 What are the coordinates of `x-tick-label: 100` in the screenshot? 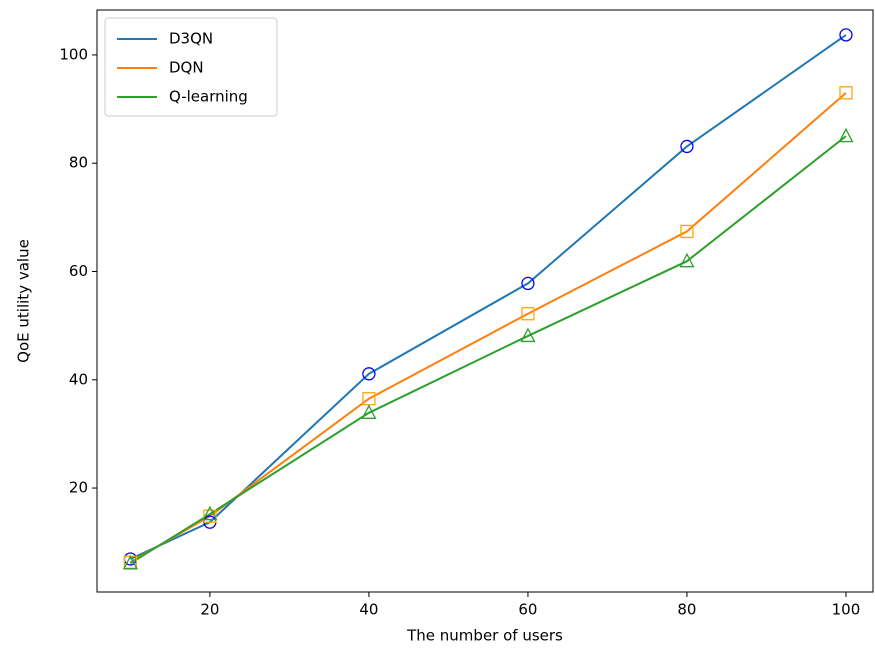 It's located at (846, 610).